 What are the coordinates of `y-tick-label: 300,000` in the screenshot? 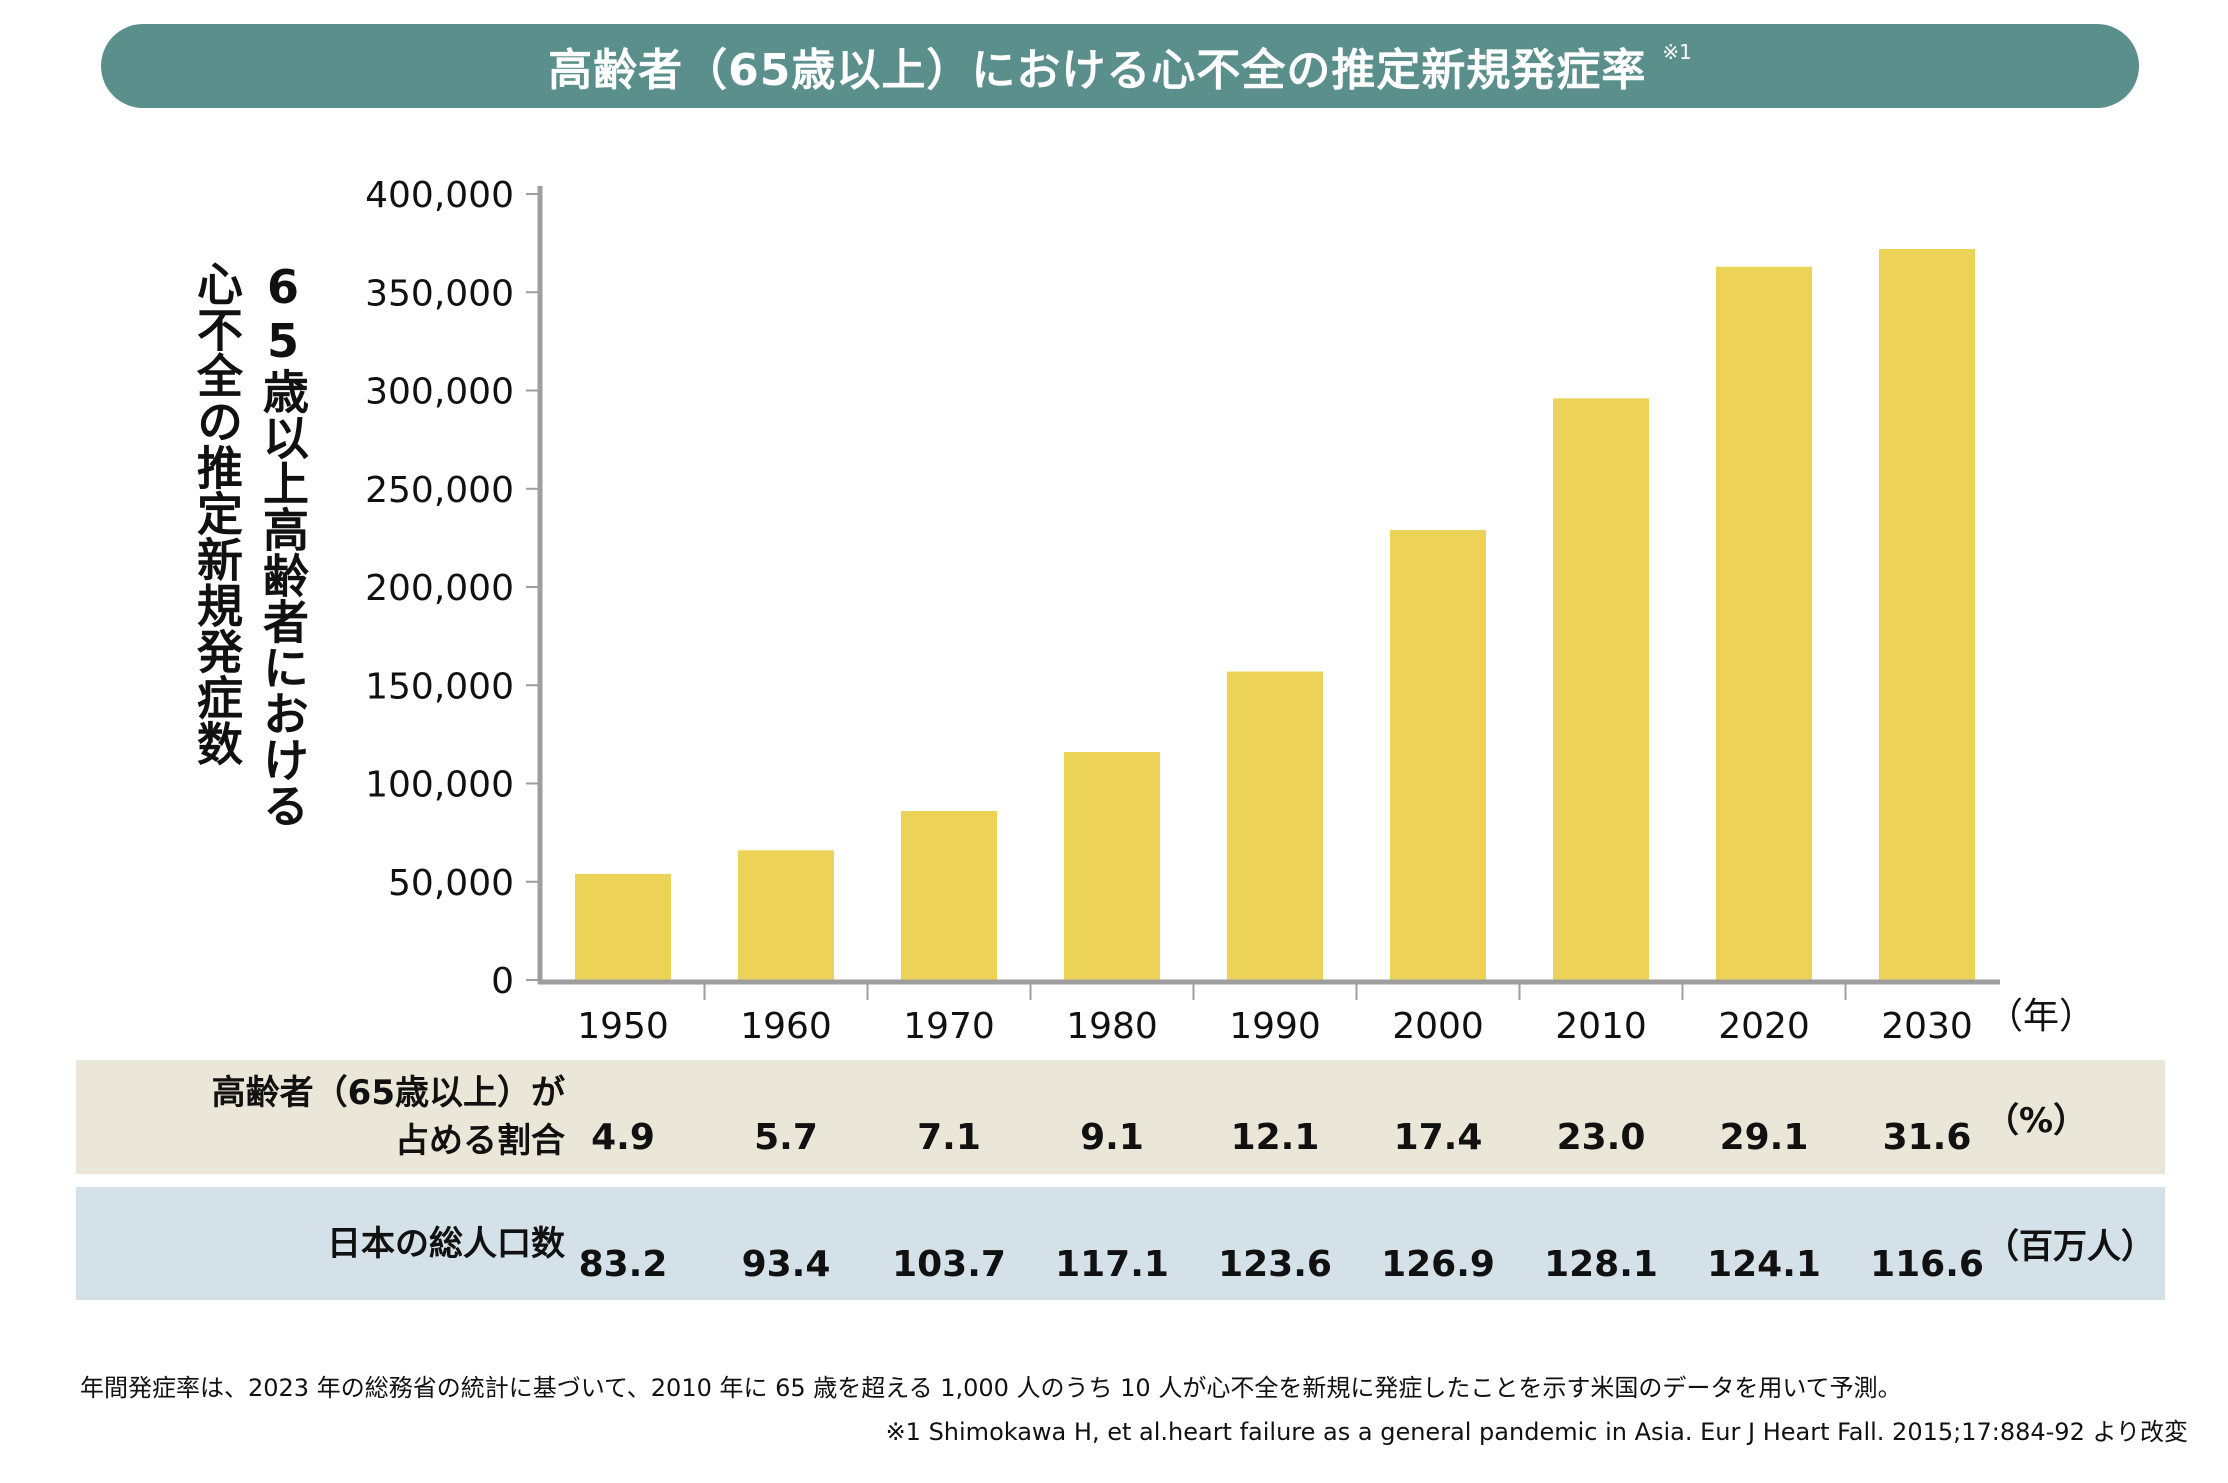 It's located at (439, 392).